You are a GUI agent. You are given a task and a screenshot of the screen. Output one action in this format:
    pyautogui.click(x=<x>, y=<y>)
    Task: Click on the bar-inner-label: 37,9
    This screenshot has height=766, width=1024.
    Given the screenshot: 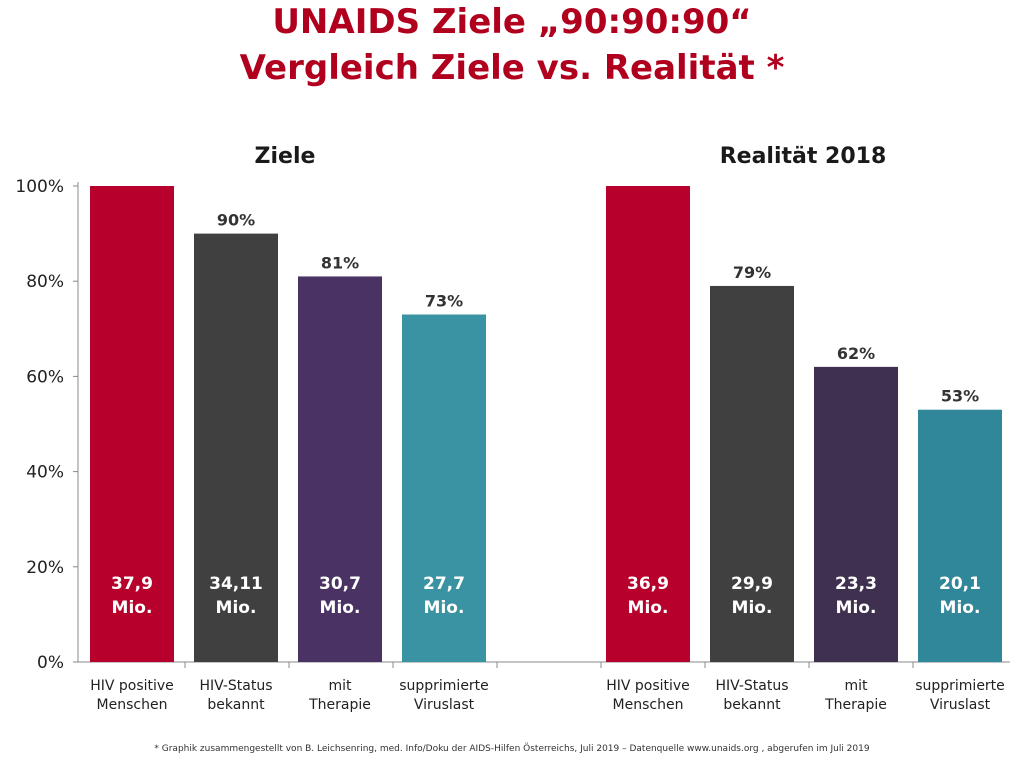 What is the action you would take?
    pyautogui.click(x=132, y=584)
    